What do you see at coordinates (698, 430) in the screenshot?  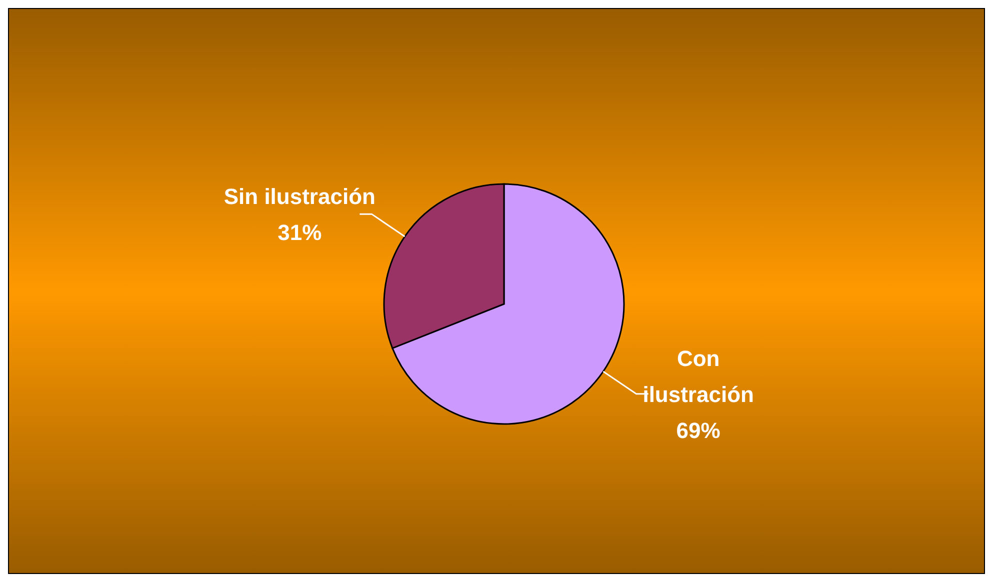 I see `data-label: 69%` at bounding box center [698, 430].